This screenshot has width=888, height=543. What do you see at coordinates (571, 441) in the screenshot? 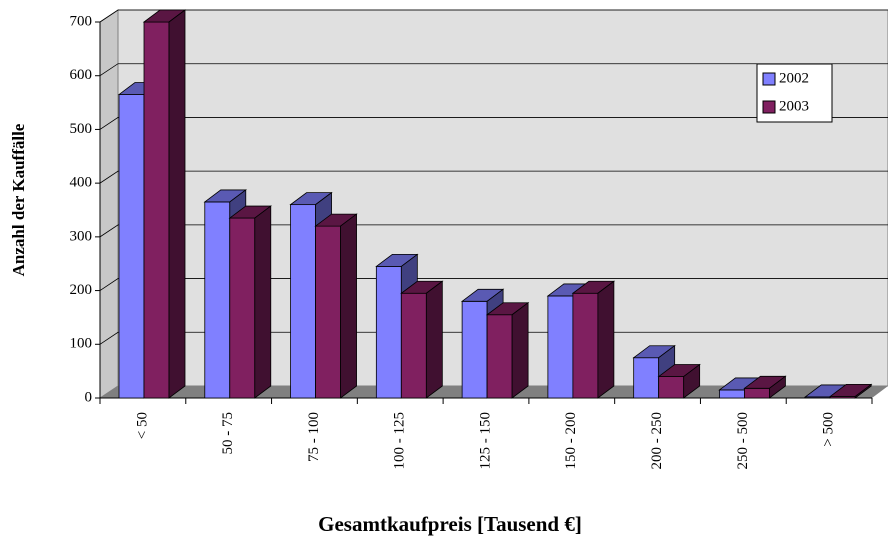
I see `x-tick-label: 150 - 200` at bounding box center [571, 441].